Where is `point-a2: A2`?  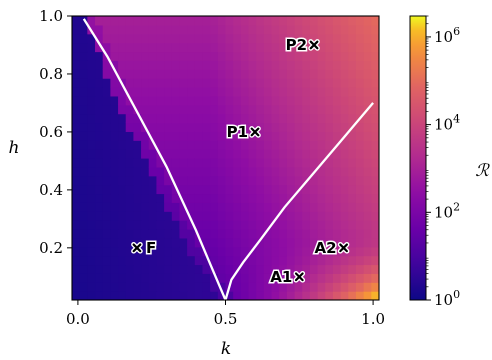
point-a2: A2 is located at coordinates (331, 247).